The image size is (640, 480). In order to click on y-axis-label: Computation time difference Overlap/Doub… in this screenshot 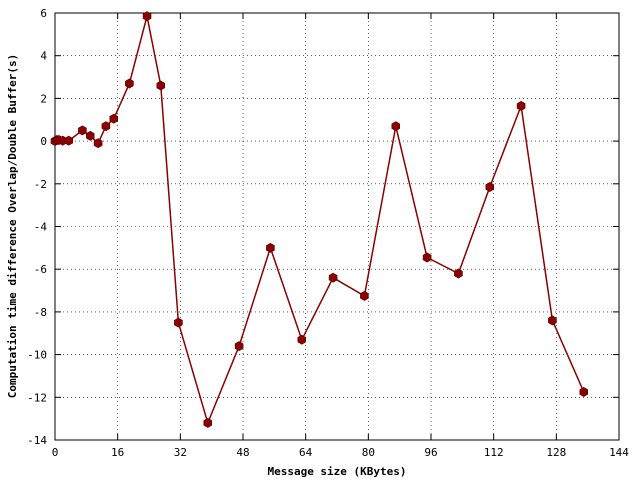, I will do `click(12, 226)`.